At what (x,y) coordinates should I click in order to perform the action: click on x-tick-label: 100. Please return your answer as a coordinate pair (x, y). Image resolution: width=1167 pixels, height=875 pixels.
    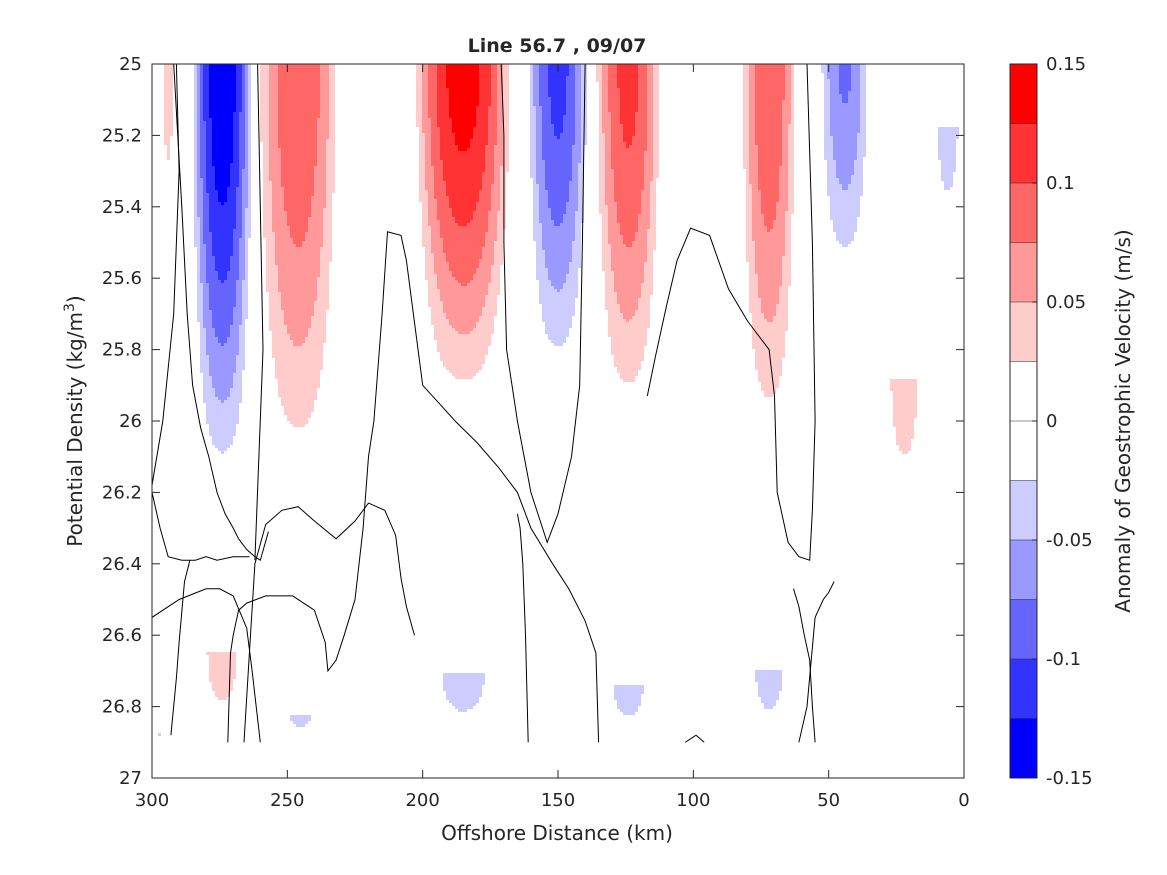
    Looking at the image, I should click on (693, 800).